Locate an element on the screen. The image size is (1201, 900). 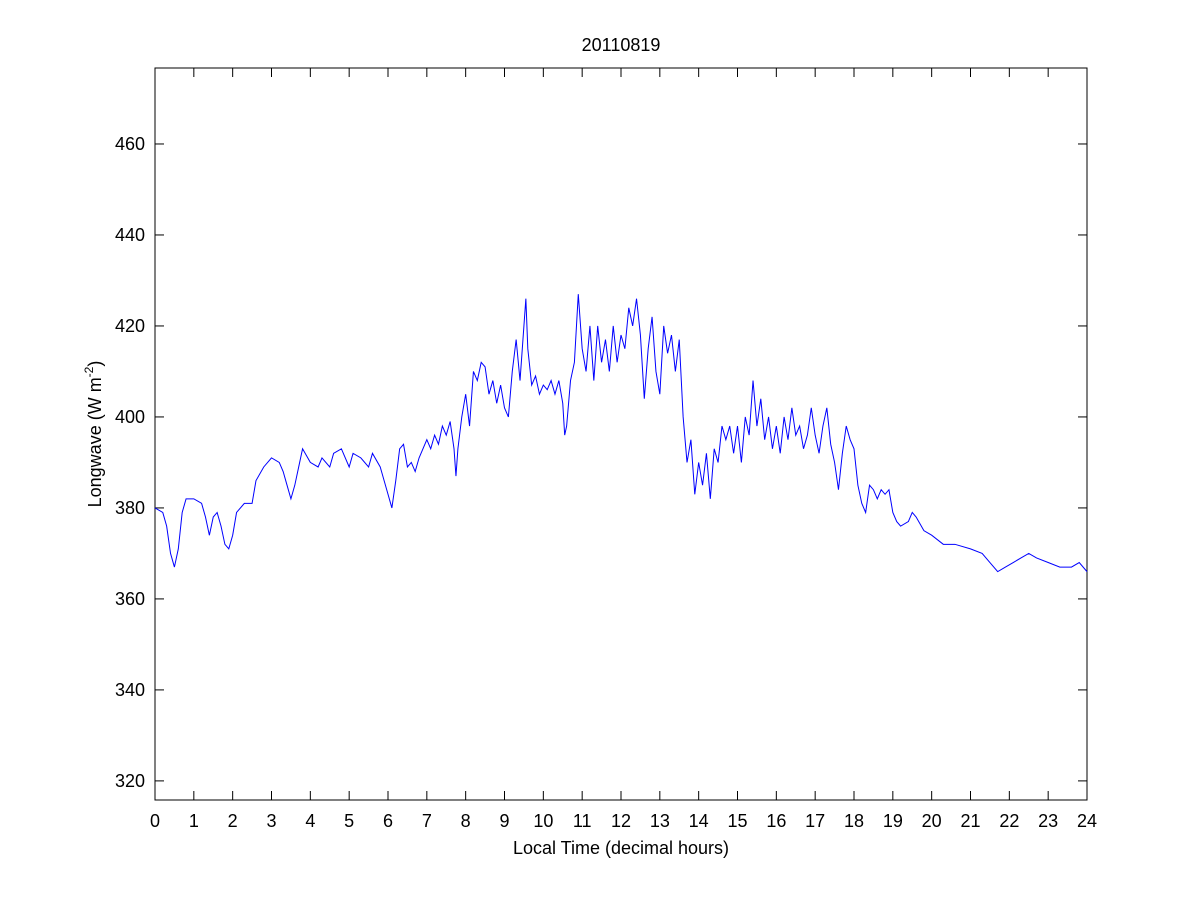
x-tick-label: 1 is located at coordinates (194, 821).